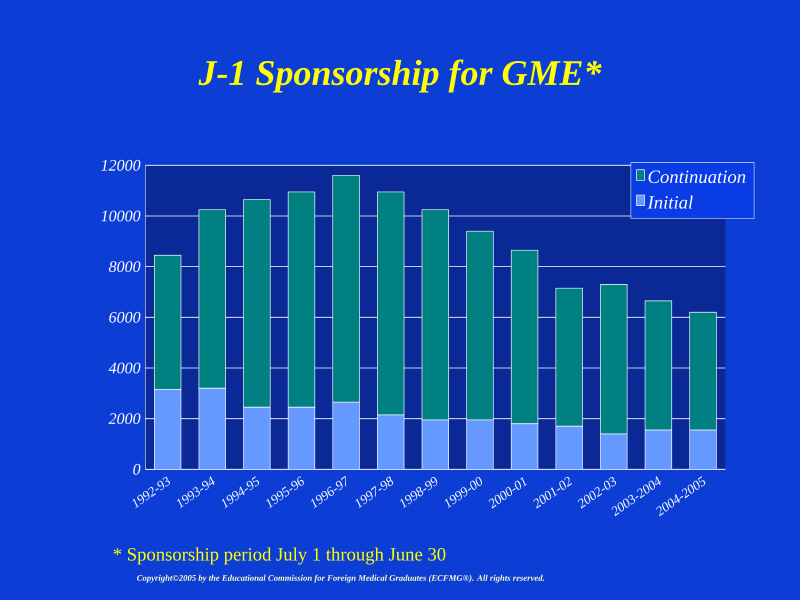 The height and width of the screenshot is (600, 800). I want to click on y-tick-label: 2000, so click(124, 418).